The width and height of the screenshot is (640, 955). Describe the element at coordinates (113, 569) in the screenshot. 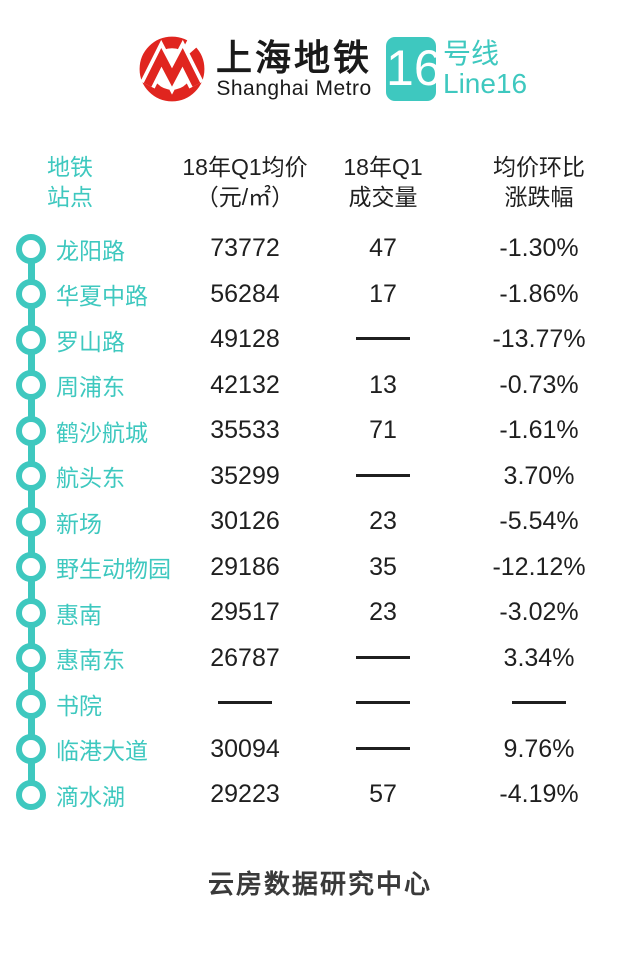

I see `station-name: 野生动物园` at that location.